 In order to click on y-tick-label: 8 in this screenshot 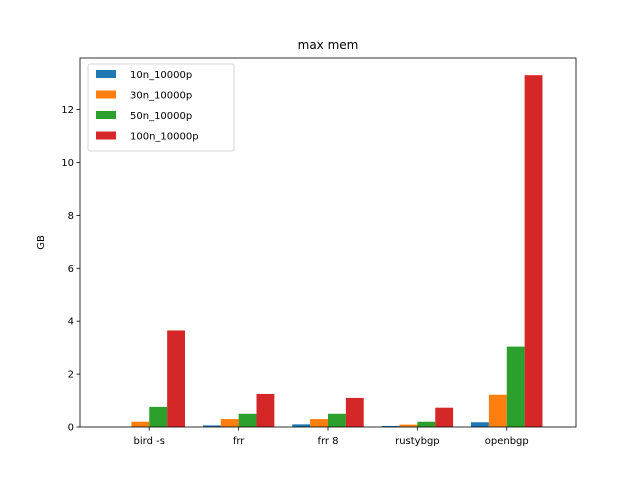, I will do `click(71, 216)`.